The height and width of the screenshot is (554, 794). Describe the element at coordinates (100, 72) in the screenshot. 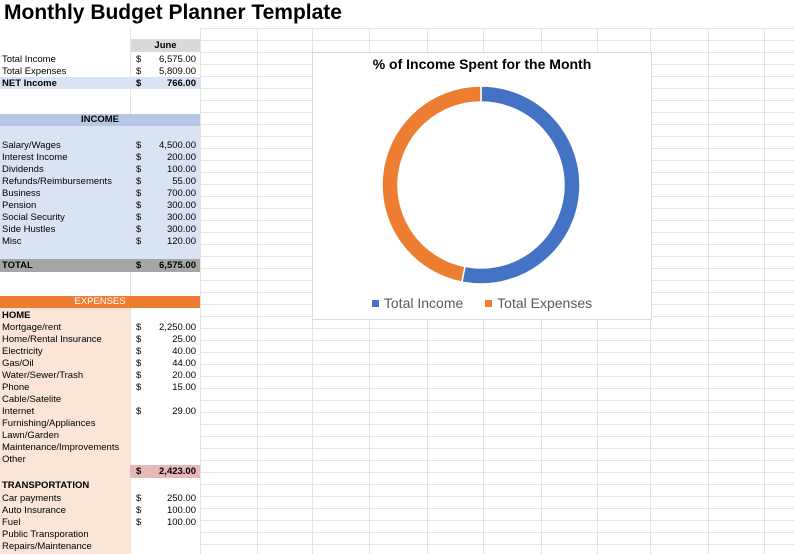

I see `summary-row: Total Expenses $5,809.00` at that location.